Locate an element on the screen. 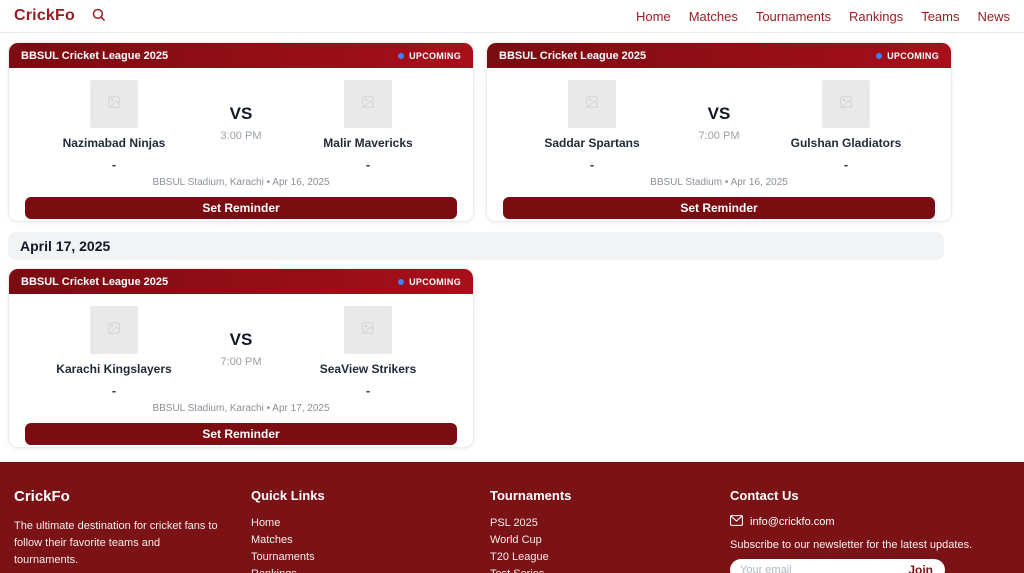 Image resolution: width=1024 pixels, height=573 pixels. footer-link-t20: T20 League is located at coordinates (519, 557).